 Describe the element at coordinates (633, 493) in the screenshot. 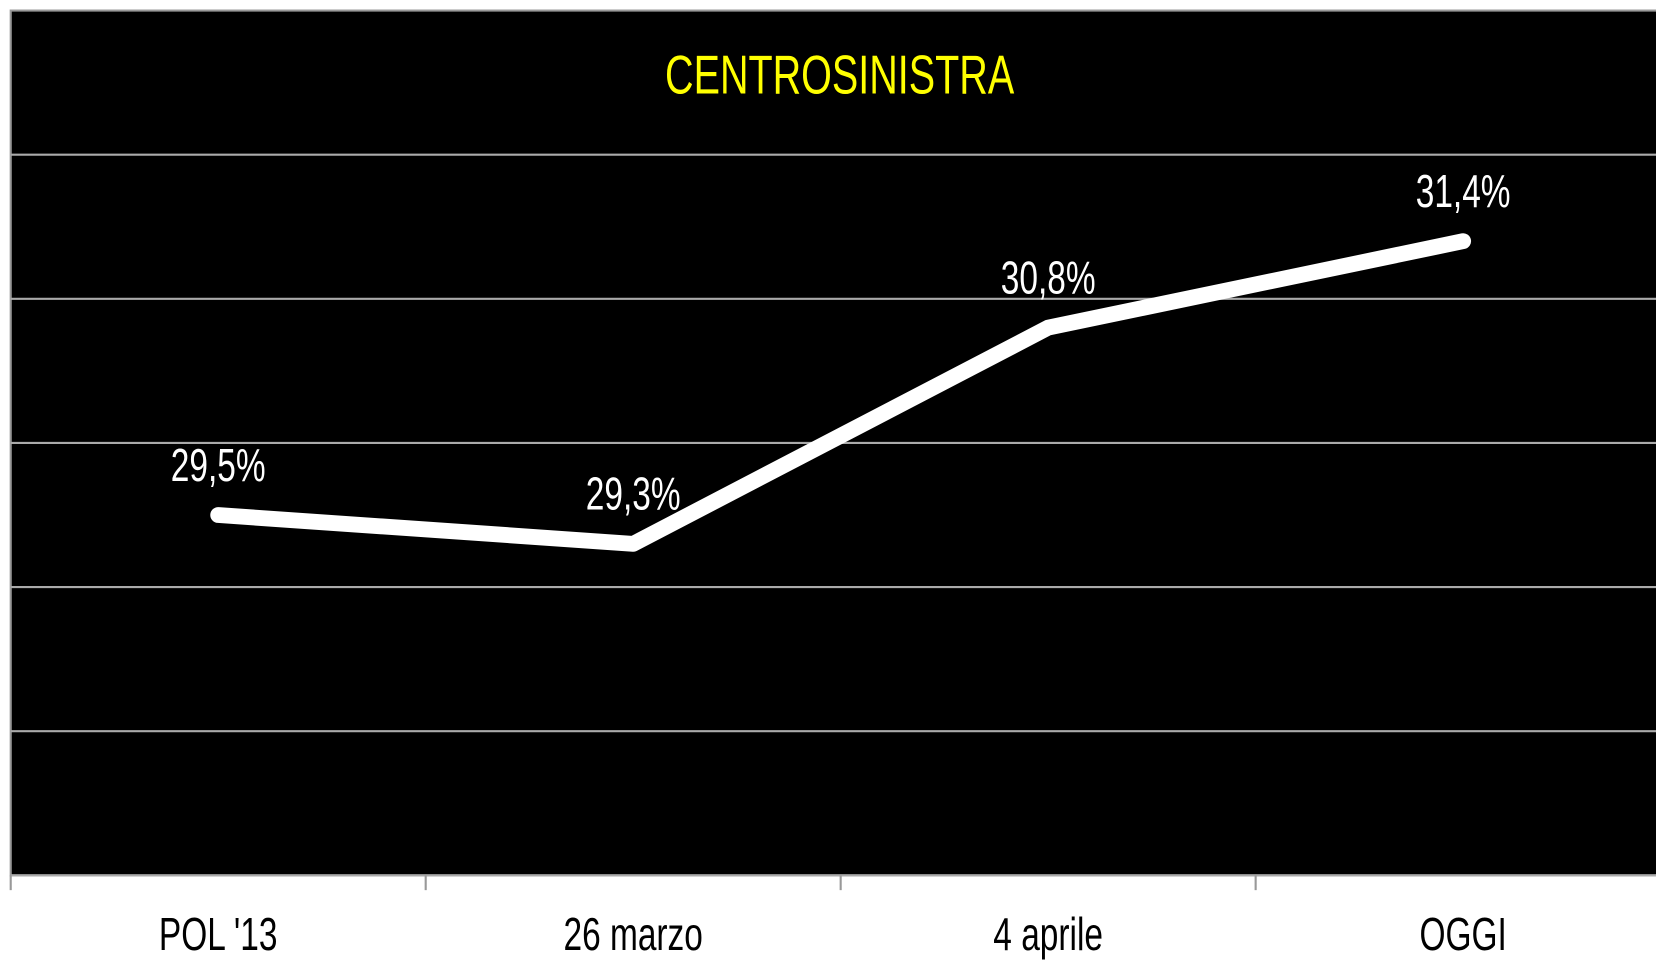

I see `data-label: 29,3%` at that location.